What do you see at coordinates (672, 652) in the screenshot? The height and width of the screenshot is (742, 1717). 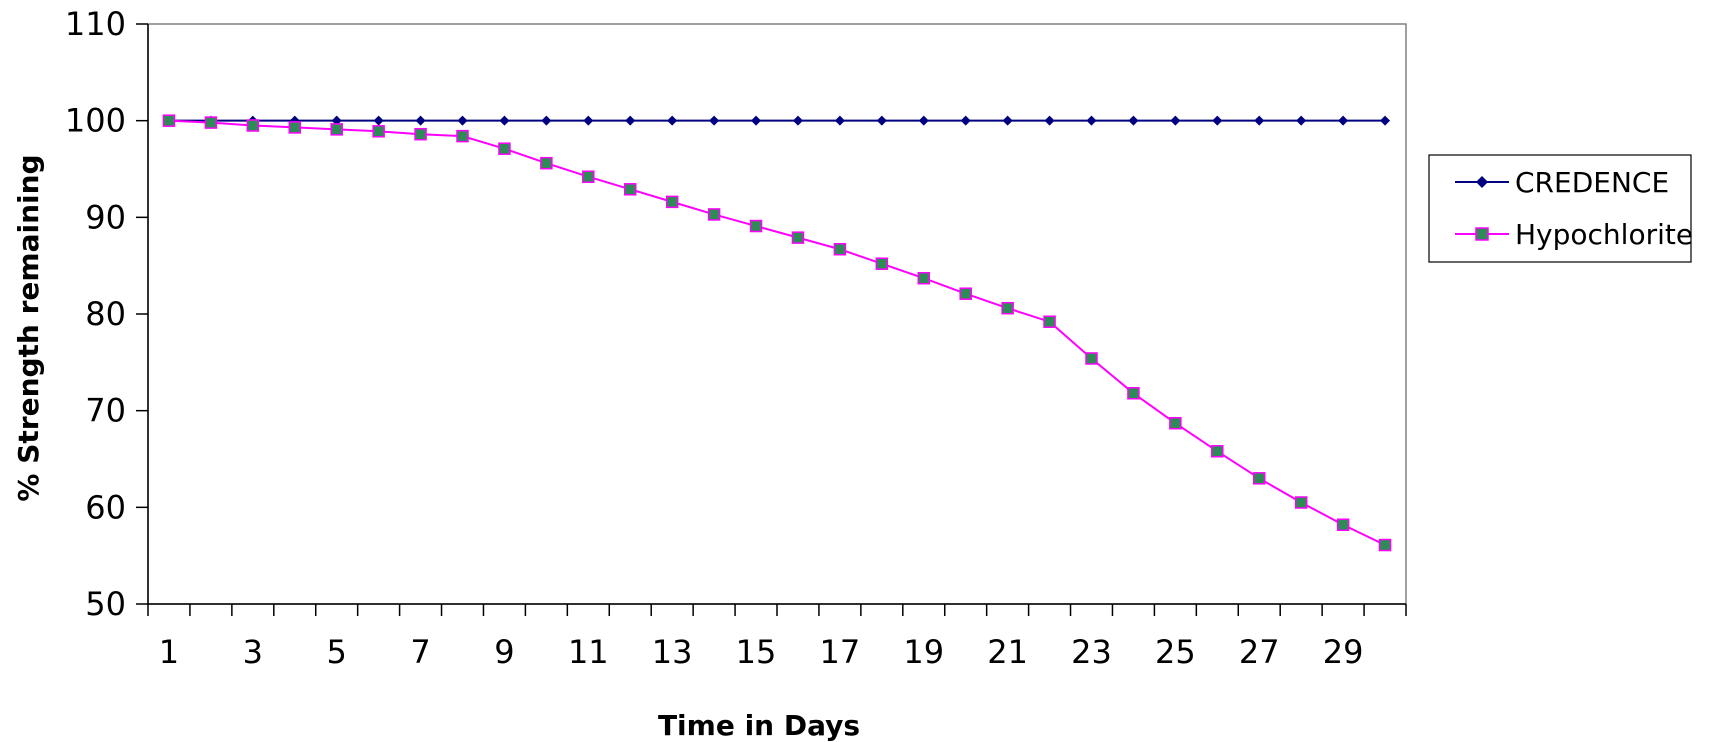 I see `x-tick-label: 13` at bounding box center [672, 652].